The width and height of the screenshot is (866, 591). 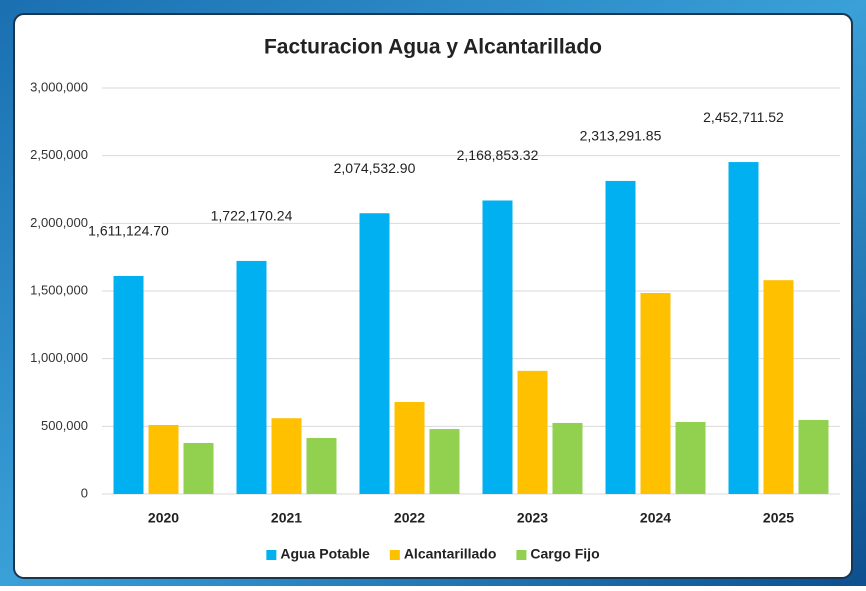 I want to click on x-tick-label: 2020, so click(x=163, y=518).